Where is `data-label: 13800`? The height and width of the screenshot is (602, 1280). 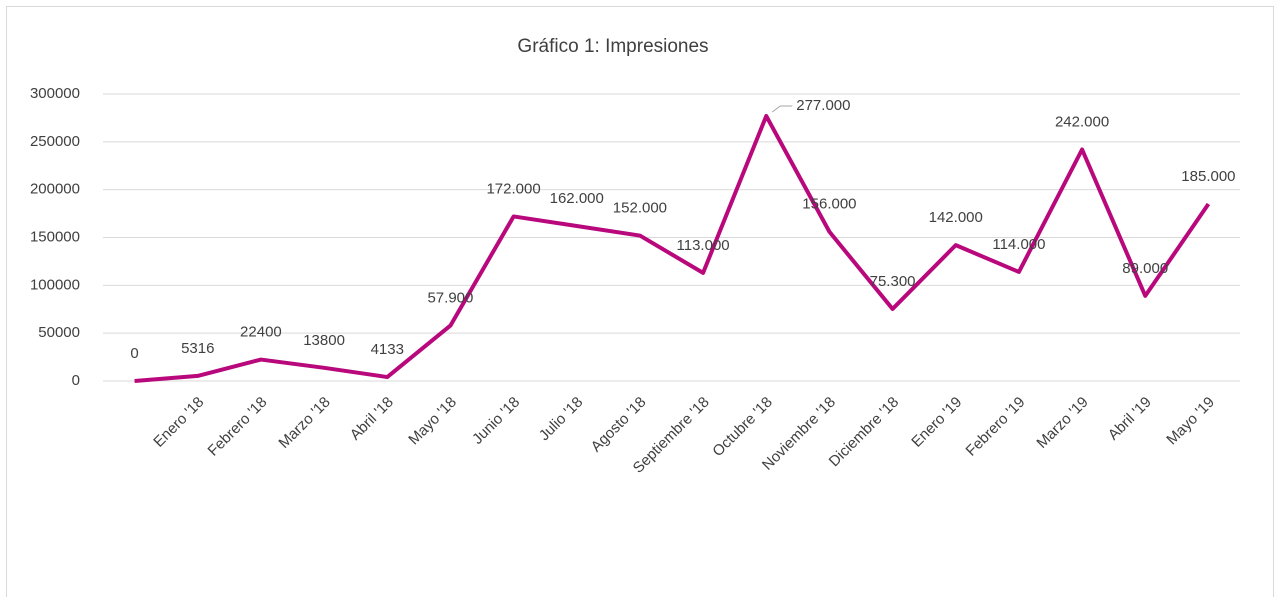
data-label: 13800 is located at coordinates (324, 340).